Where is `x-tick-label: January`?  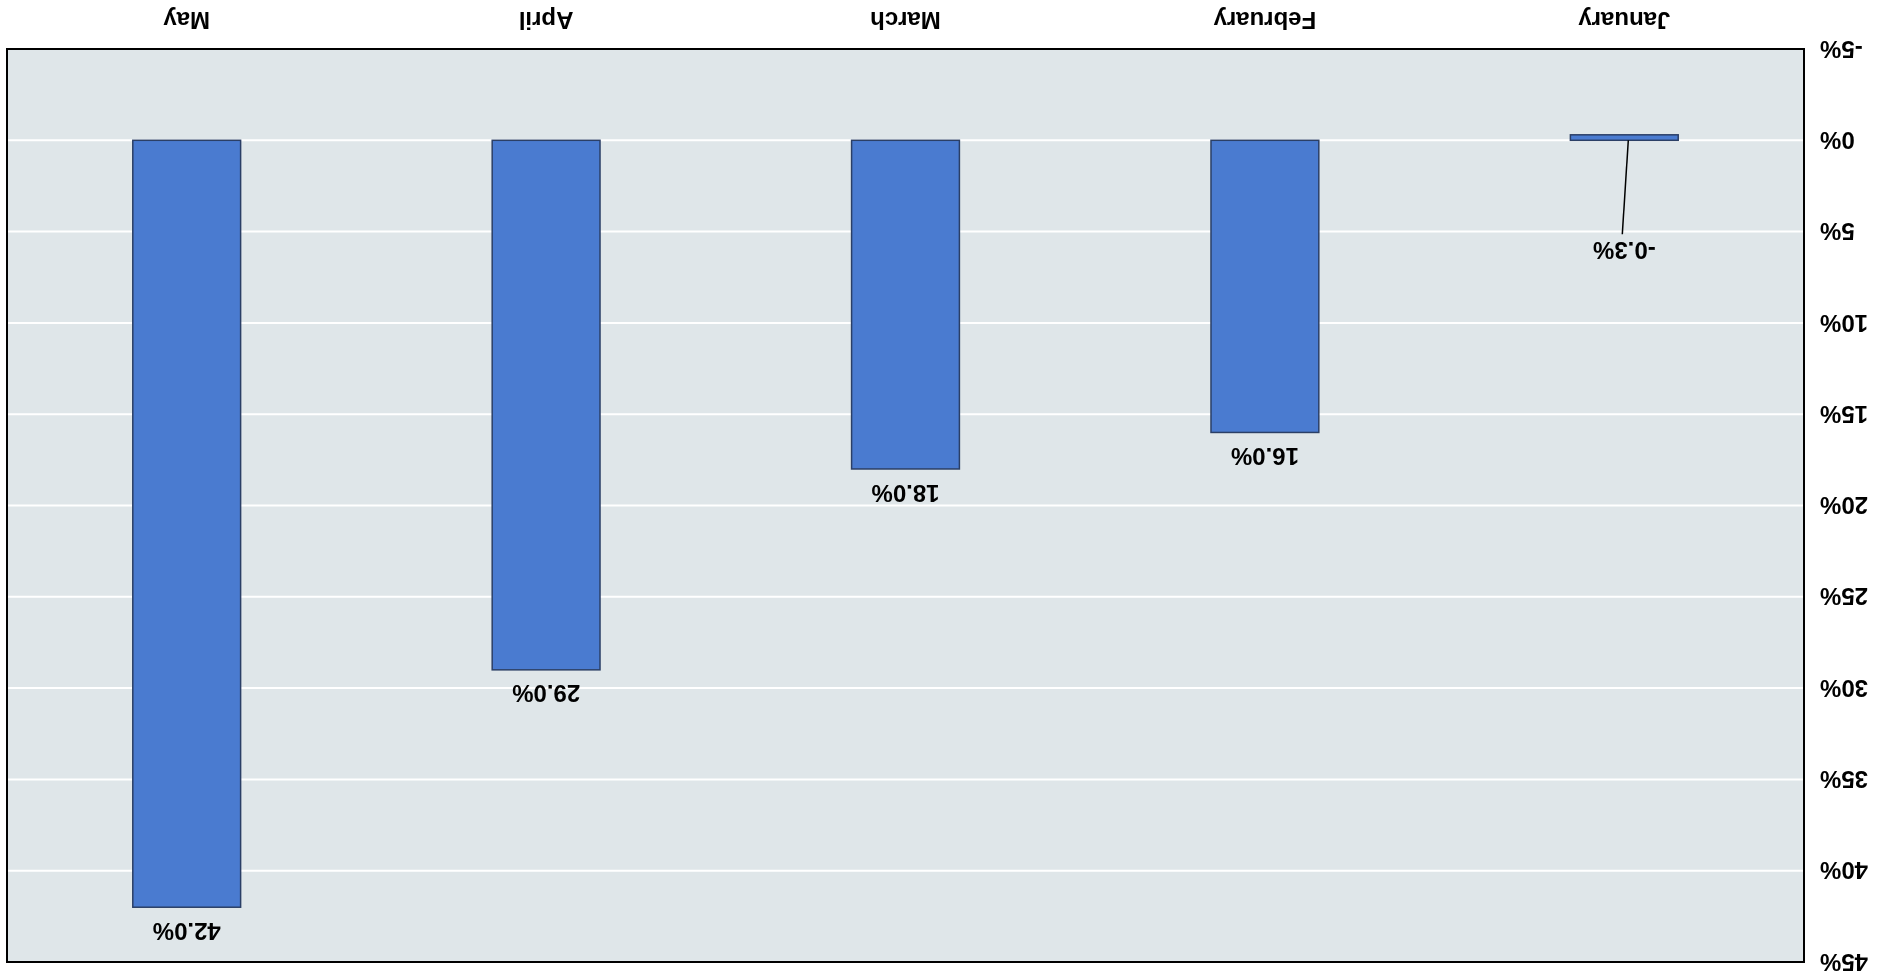 x-tick-label: January is located at coordinates (1624, 20).